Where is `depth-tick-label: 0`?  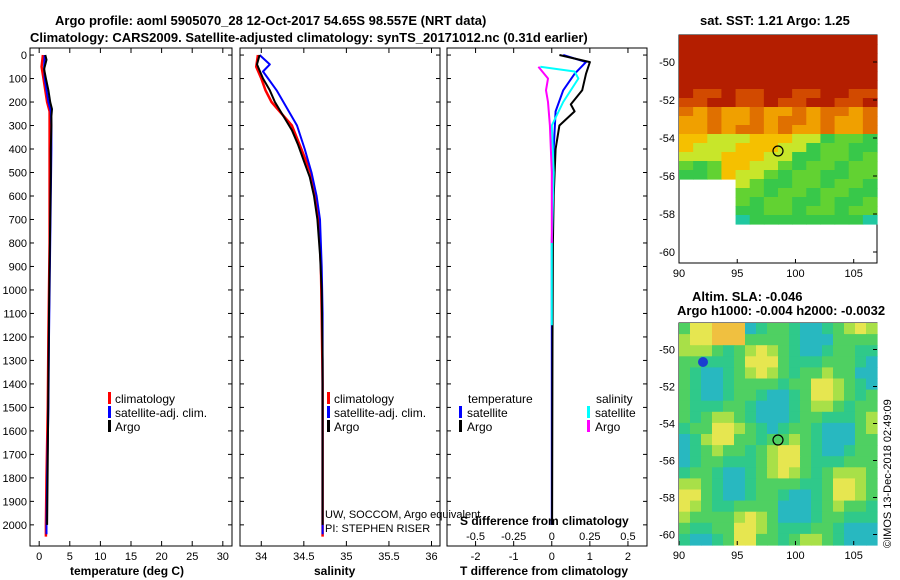
depth-tick-label: 0 is located at coordinates (24, 56).